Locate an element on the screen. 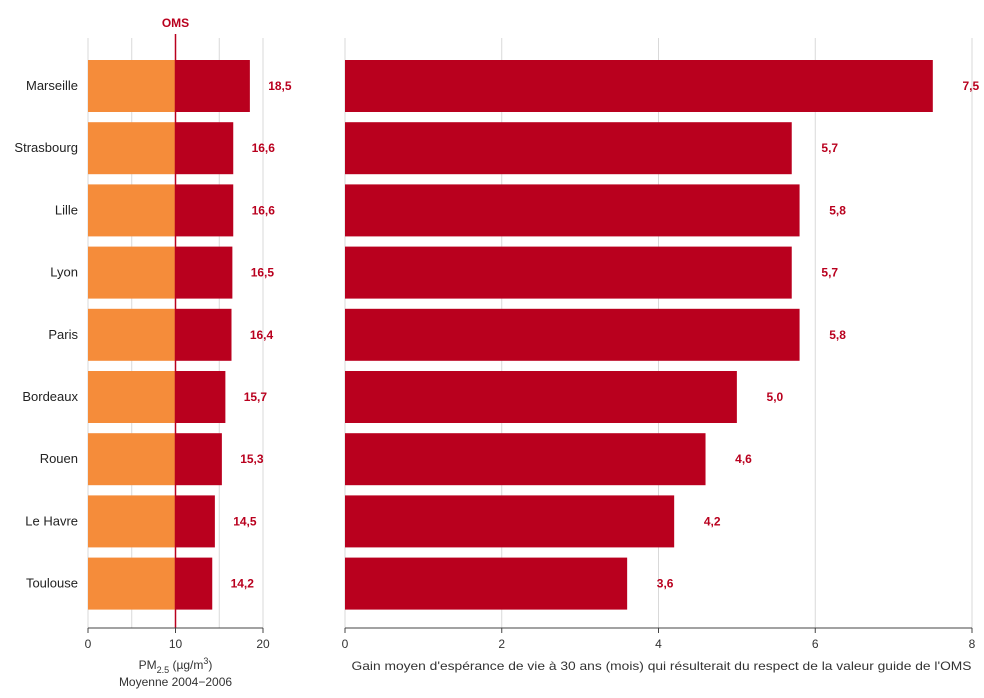  gain-tick-label: 8 is located at coordinates (972, 644).